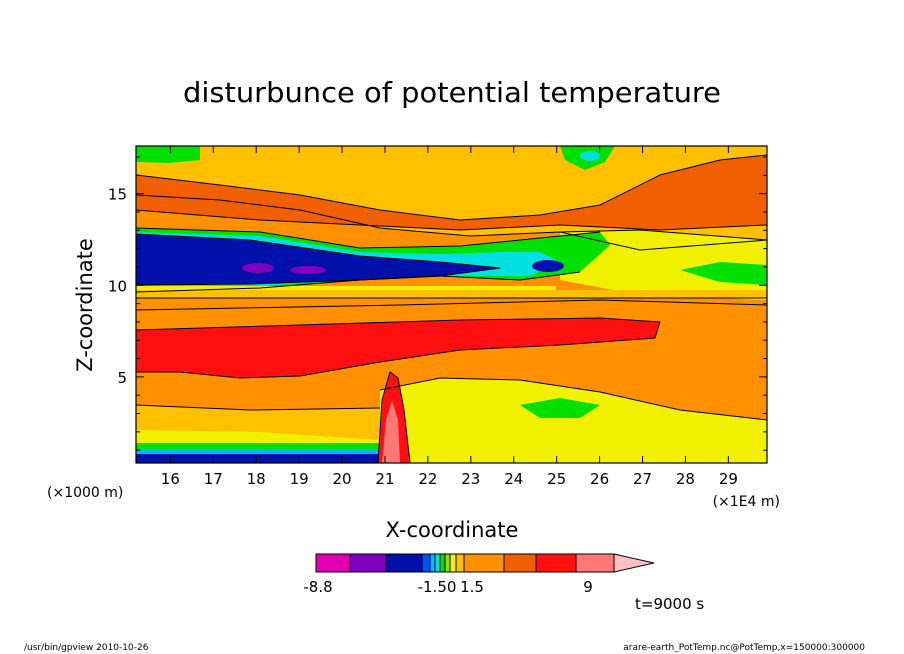 The height and width of the screenshot is (654, 904). I want to click on colorbar-labels: -8.8 -1.50 1.5 9, so click(447, 587).